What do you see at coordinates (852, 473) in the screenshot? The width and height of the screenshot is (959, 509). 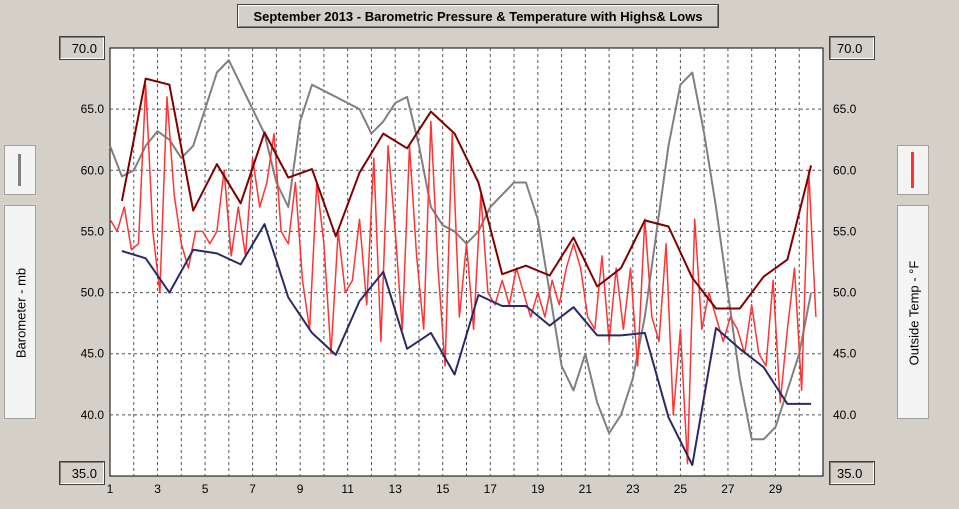 I see `right-bottom-value: 35.0` at bounding box center [852, 473].